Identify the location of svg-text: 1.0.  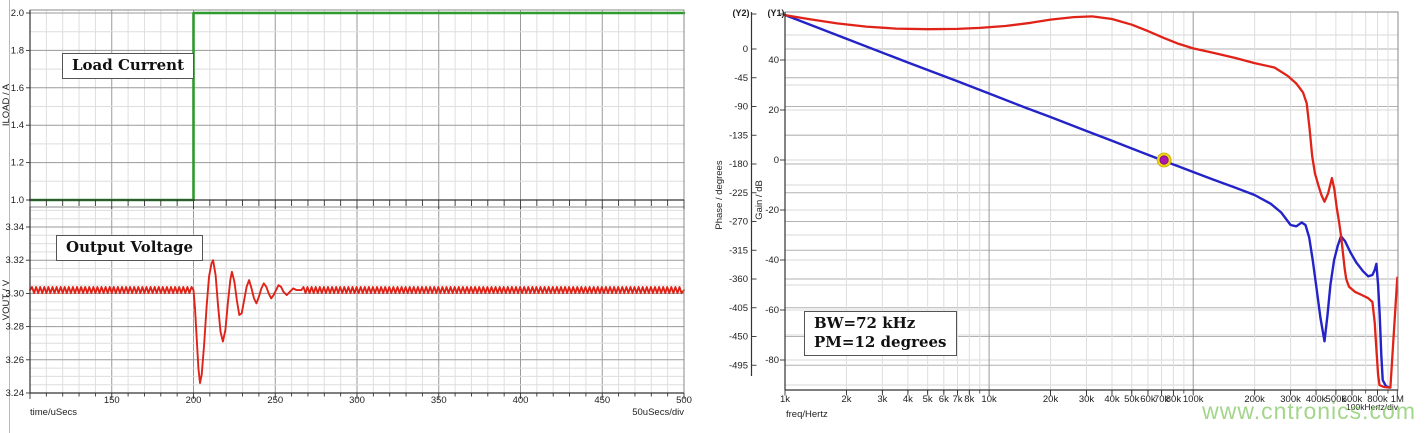
(17, 200).